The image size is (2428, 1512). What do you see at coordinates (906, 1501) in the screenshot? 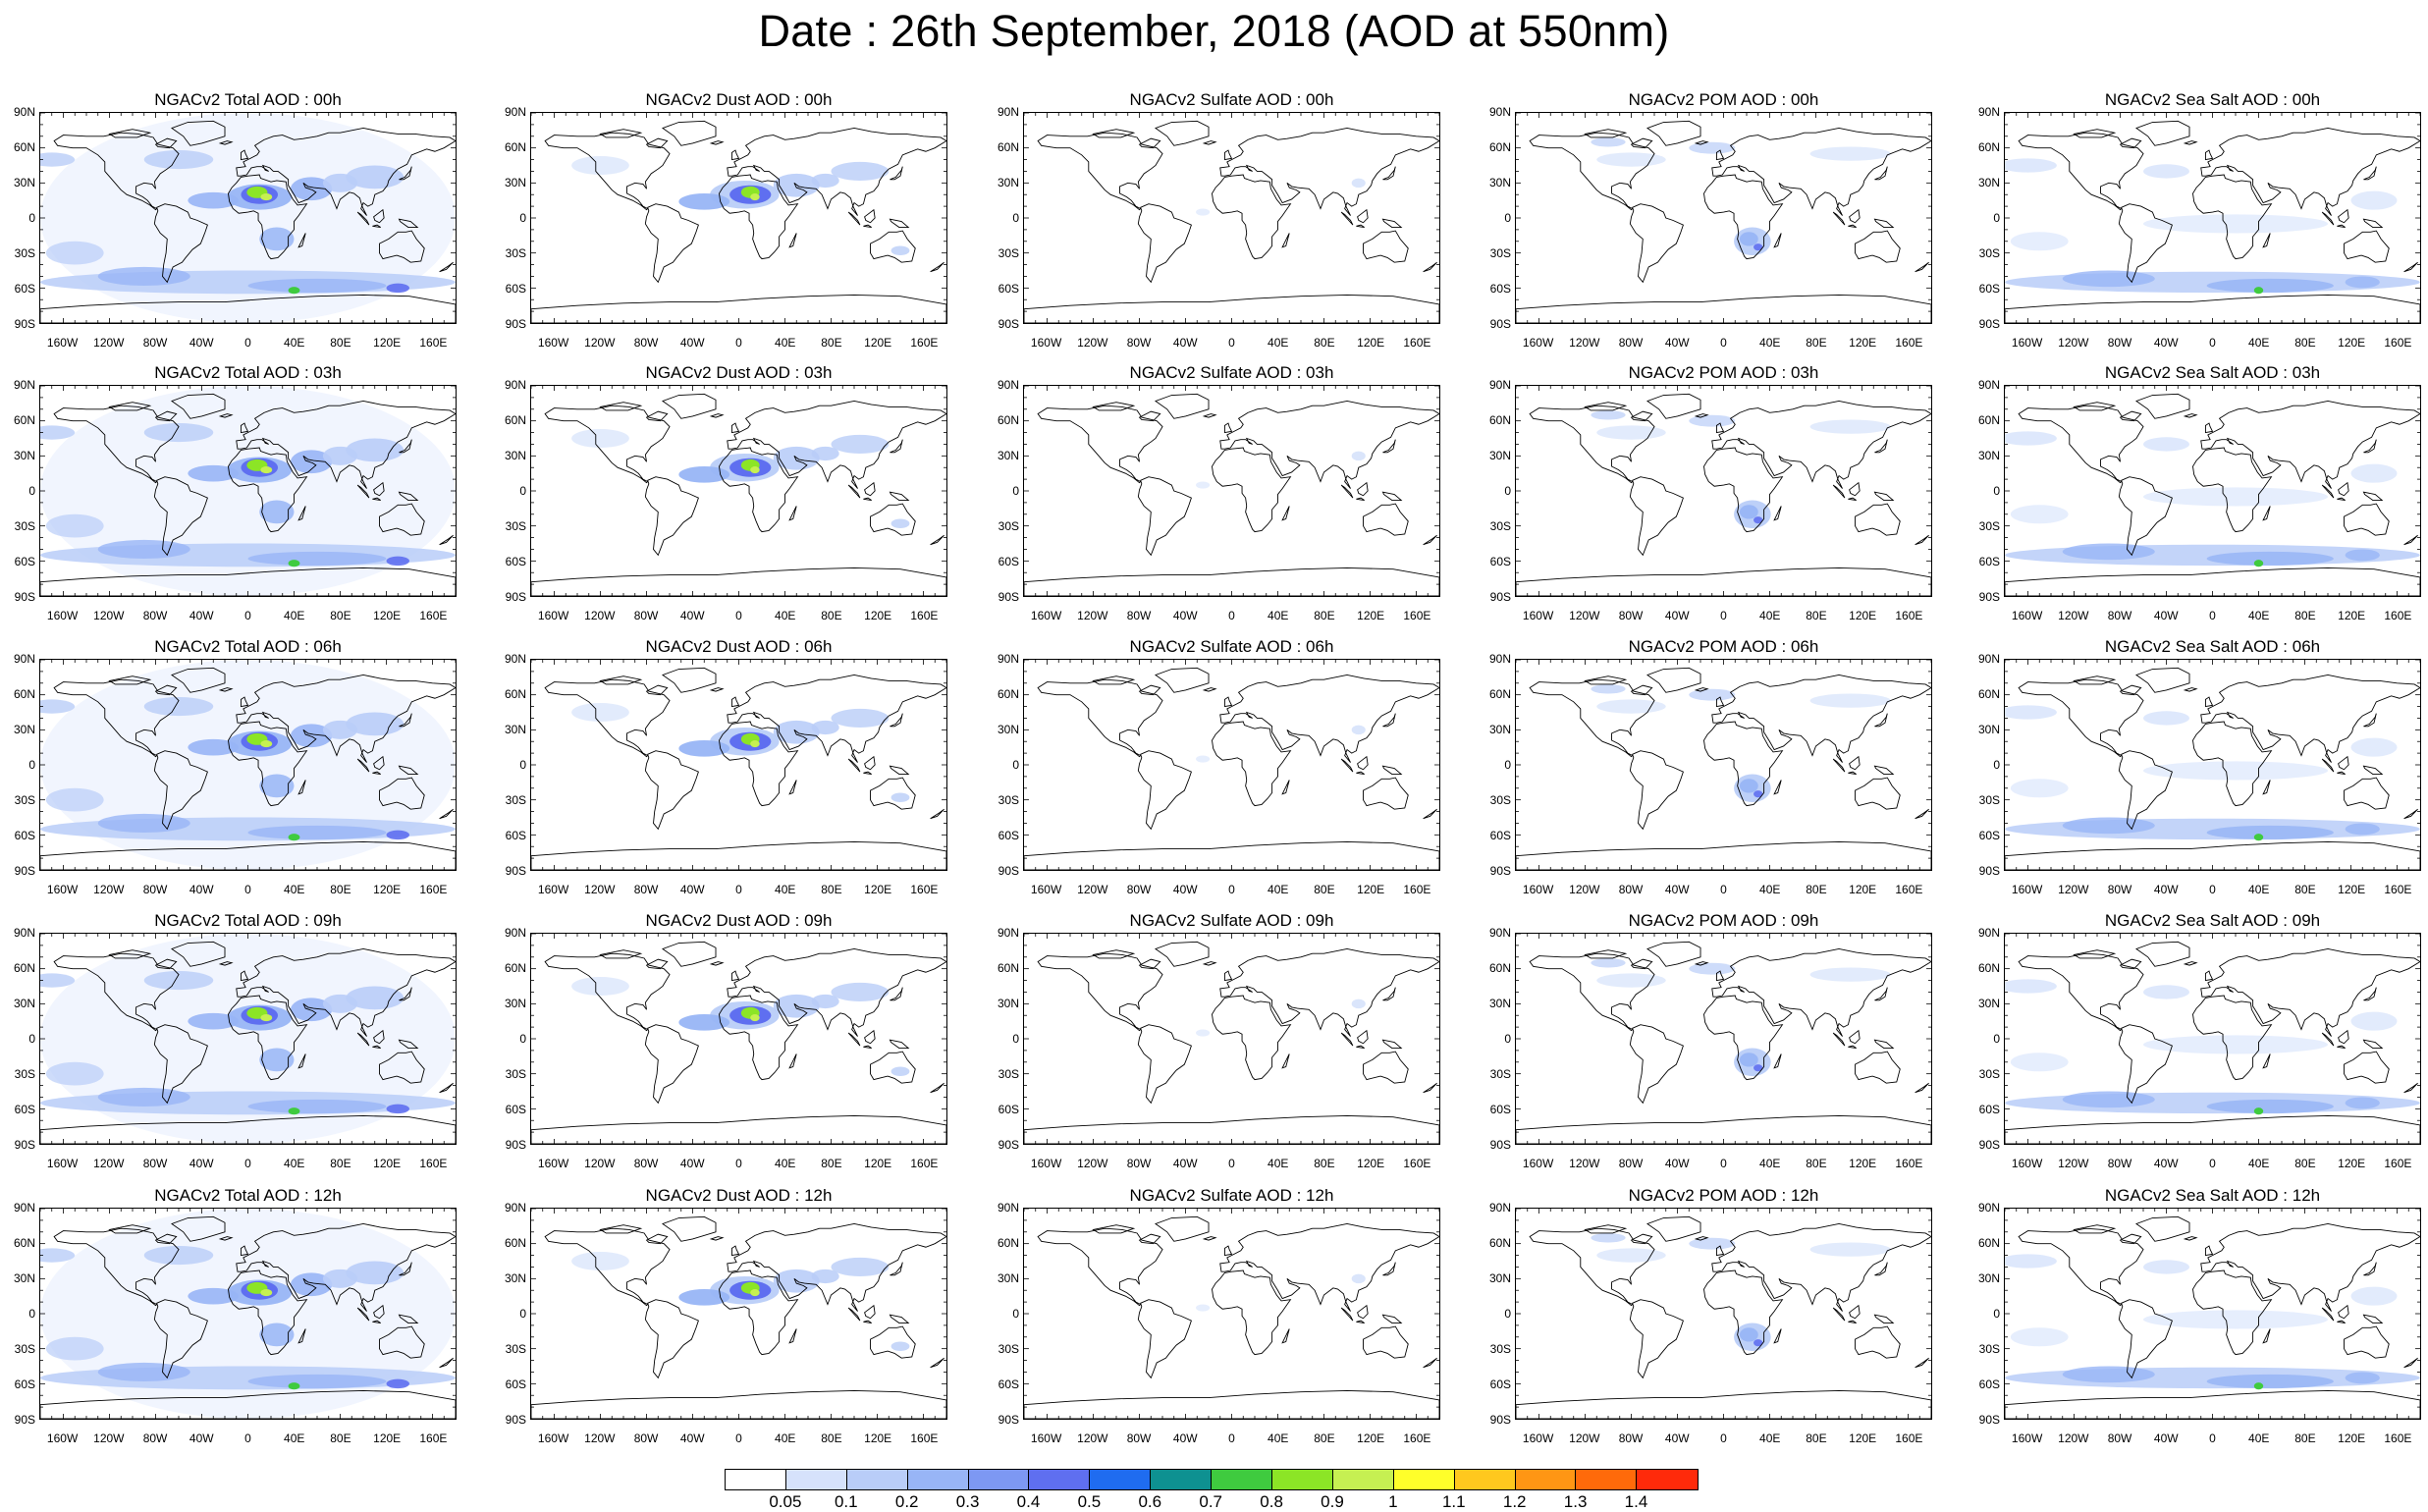
I see `colorbar-tick-label: 0.2` at bounding box center [906, 1501].